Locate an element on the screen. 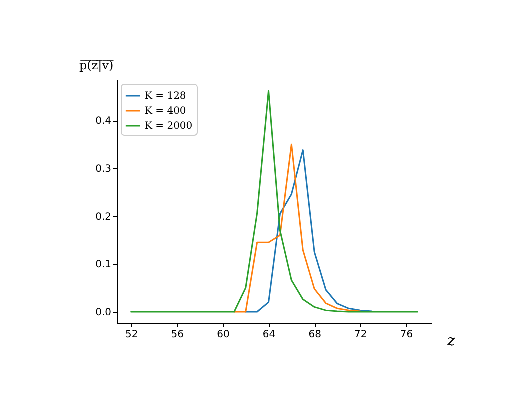 This screenshot has height=397, width=530. y-tick-label: 0.4 is located at coordinates (104, 122).